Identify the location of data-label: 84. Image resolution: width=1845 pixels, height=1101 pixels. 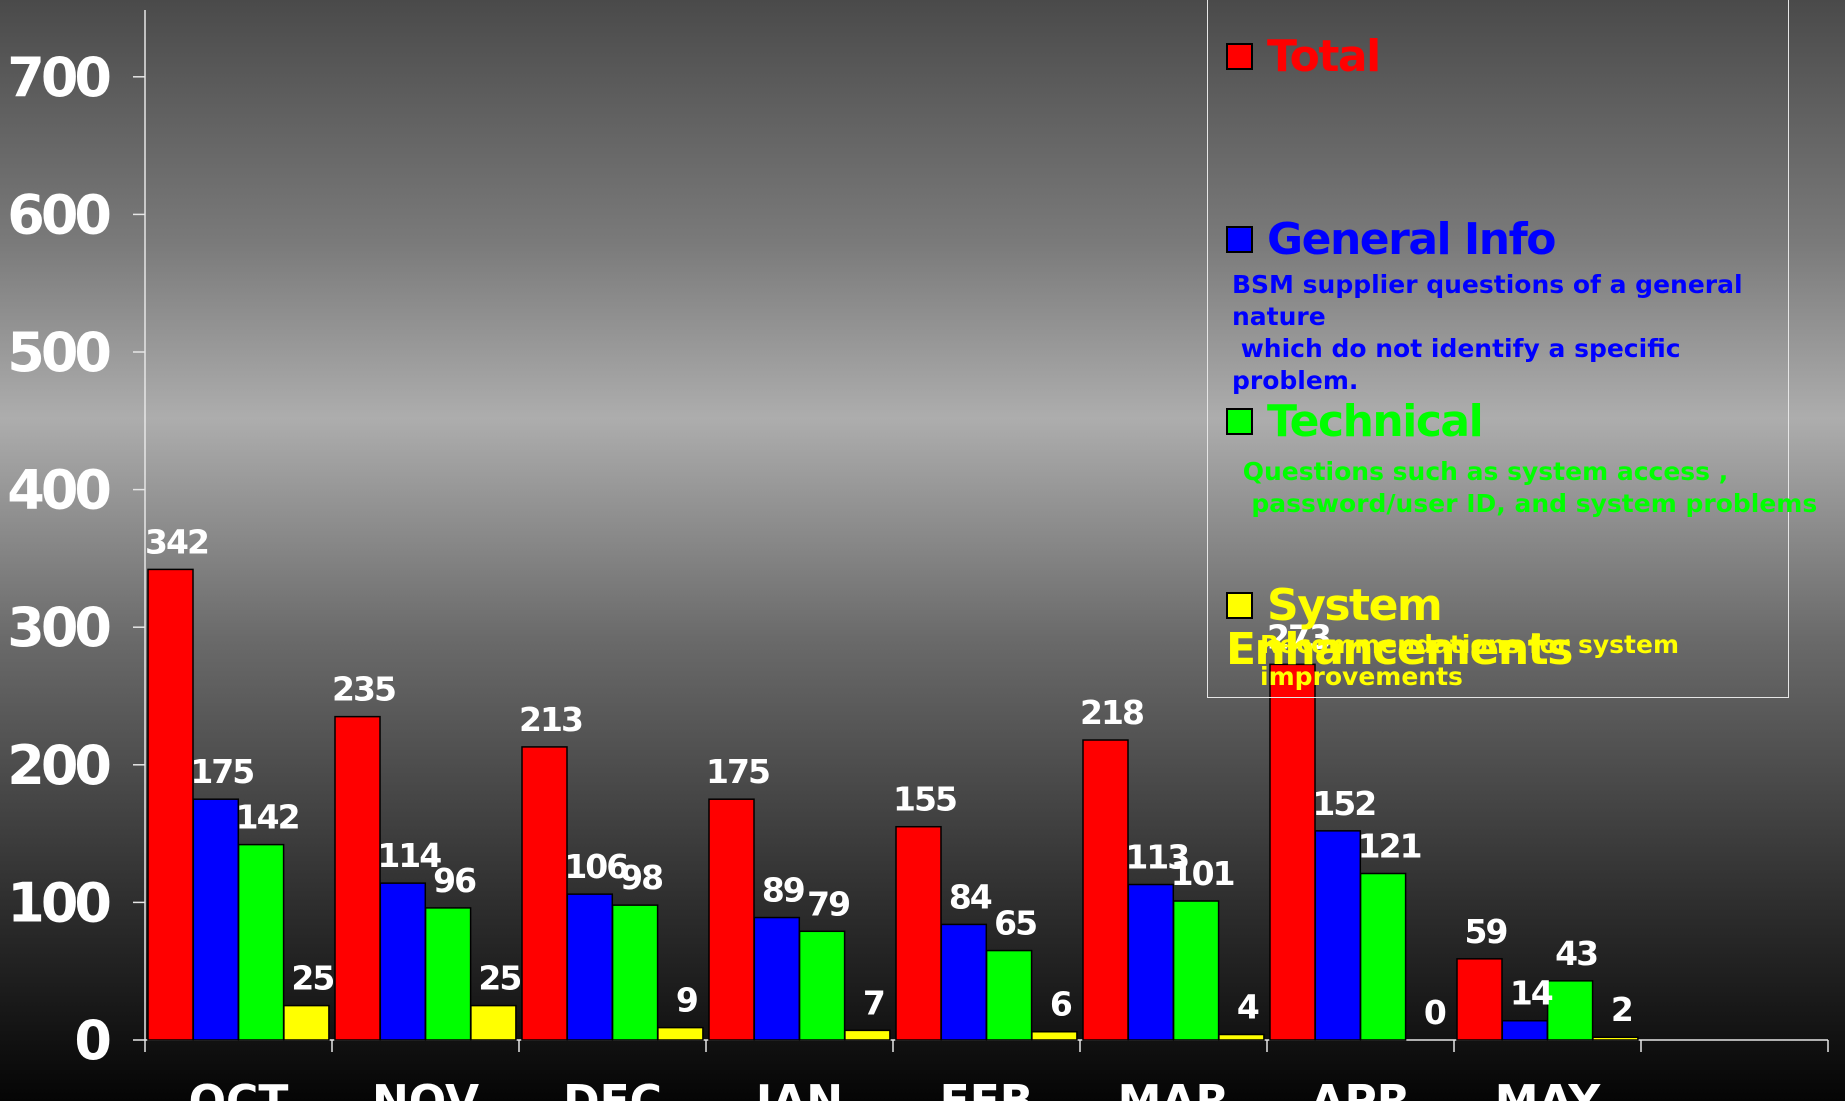
(970, 896).